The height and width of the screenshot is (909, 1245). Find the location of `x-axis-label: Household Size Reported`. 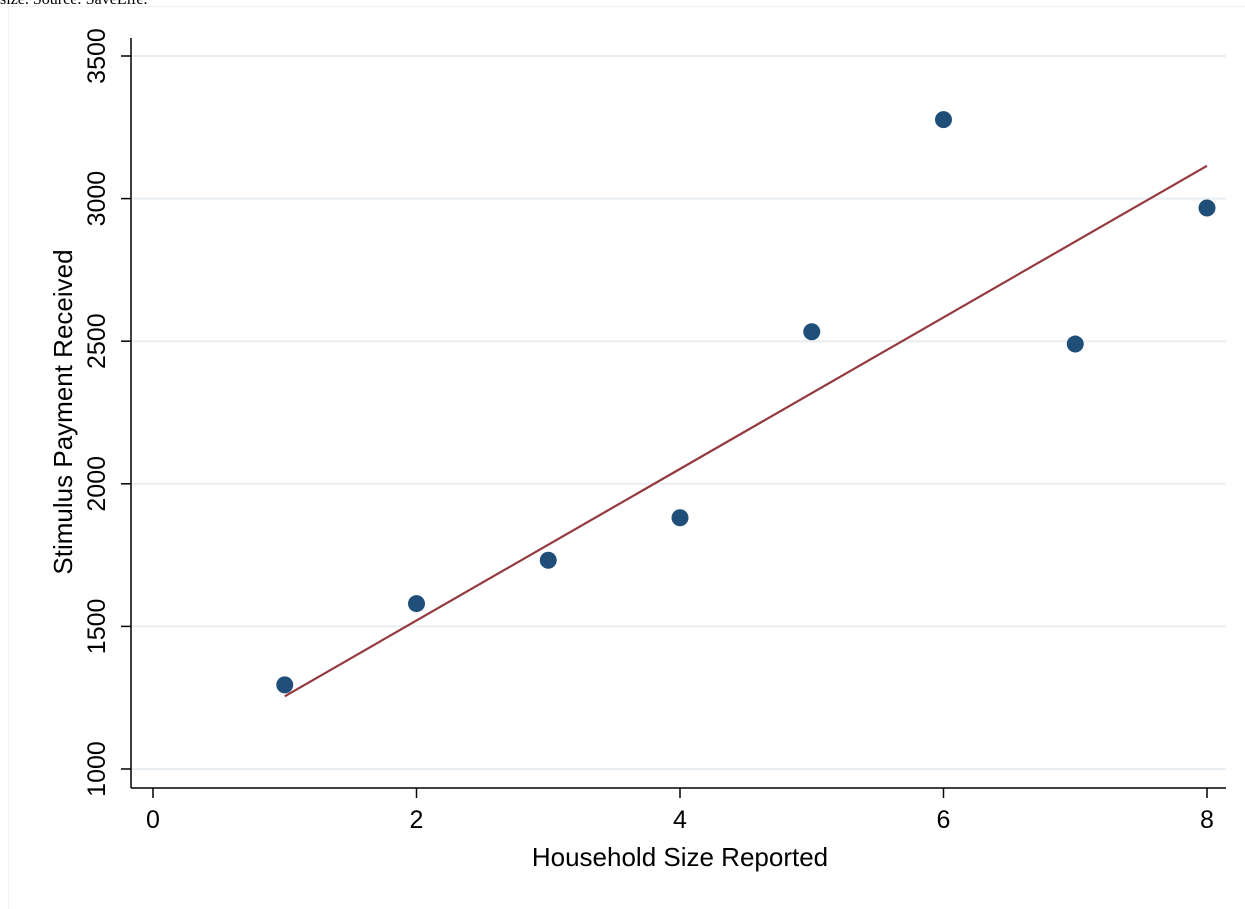

x-axis-label: Household Size Reported is located at coordinates (680, 857).